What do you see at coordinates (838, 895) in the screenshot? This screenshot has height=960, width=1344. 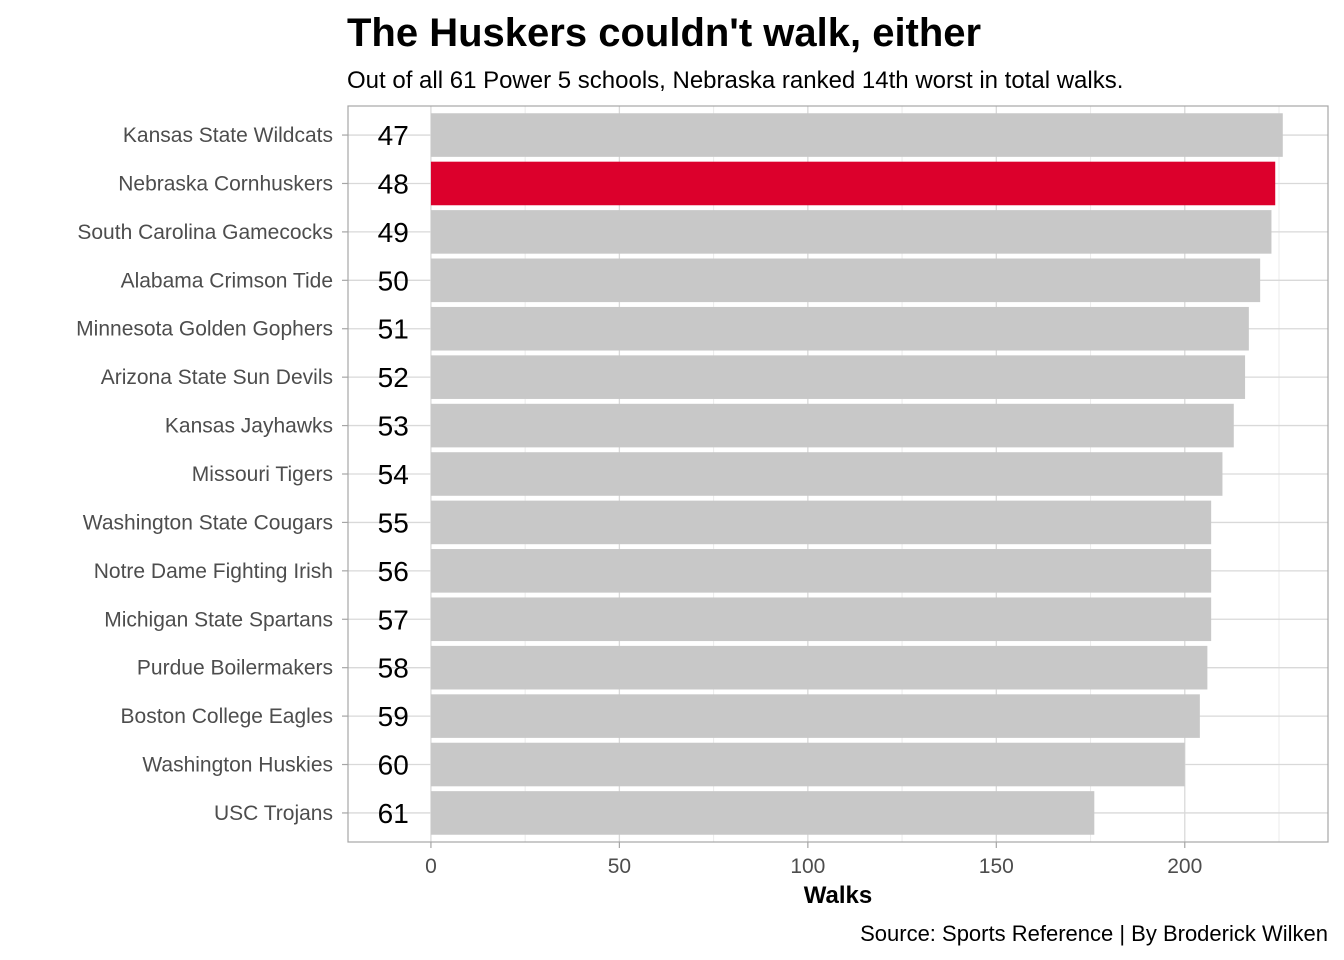 I see `x-axis-label: Walks` at bounding box center [838, 895].